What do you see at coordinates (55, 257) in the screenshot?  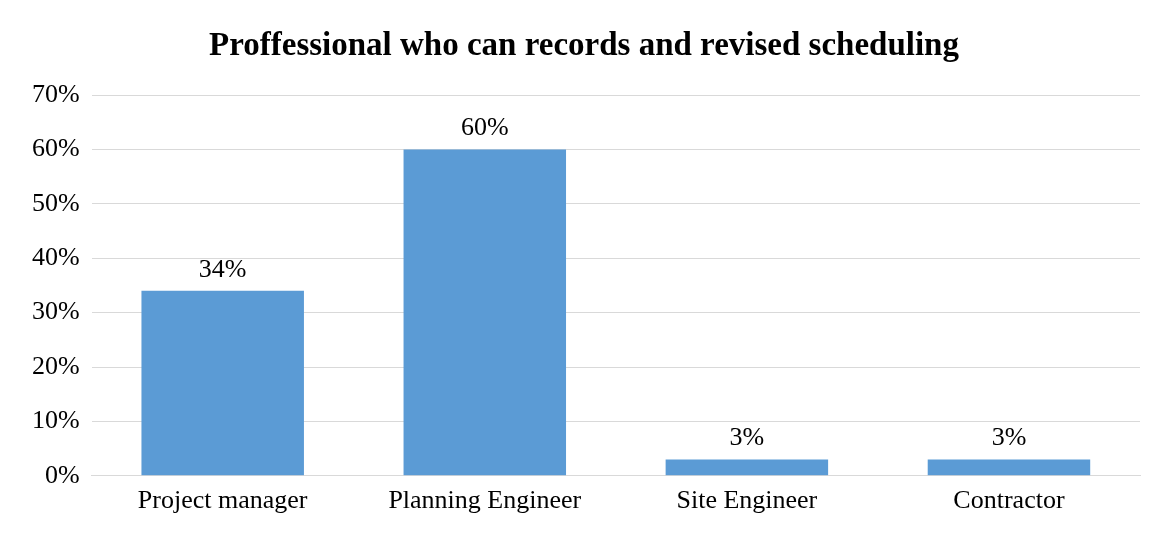 I see `y-tick-label: 40%` at bounding box center [55, 257].